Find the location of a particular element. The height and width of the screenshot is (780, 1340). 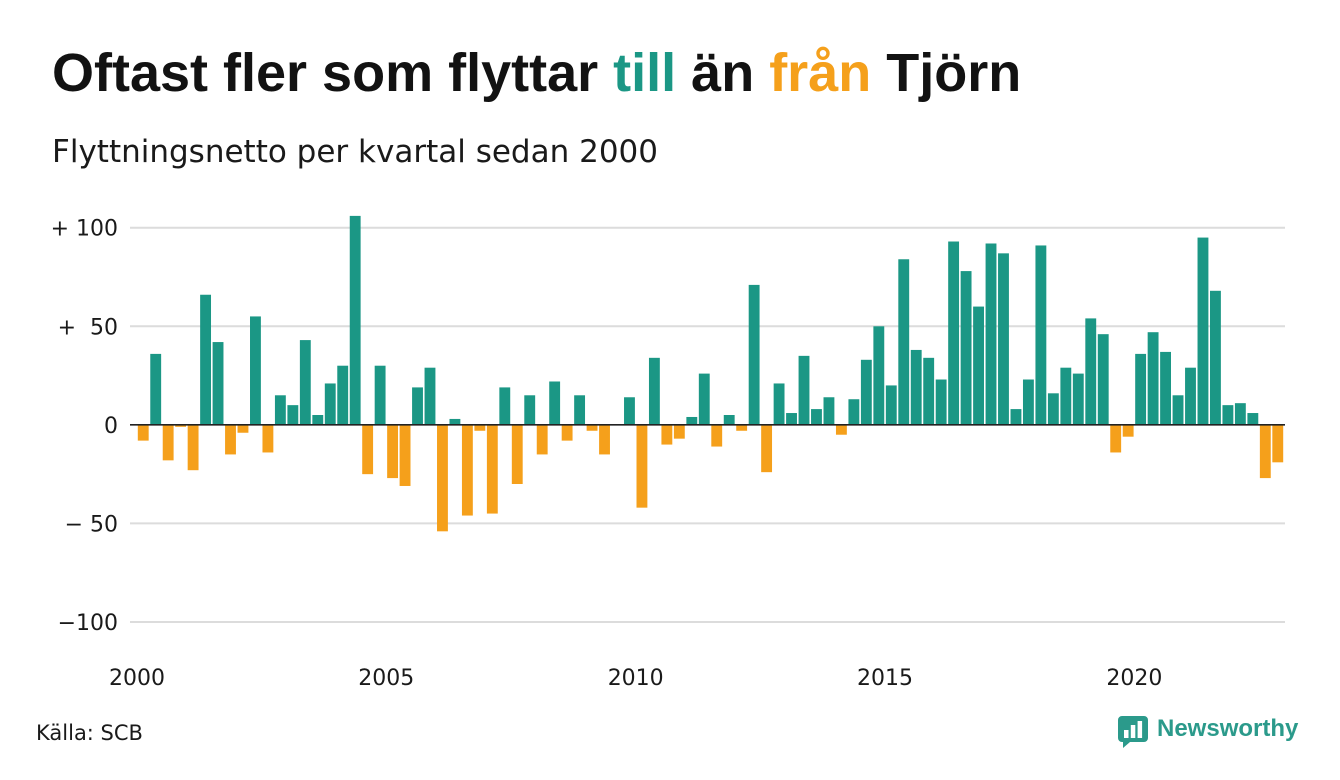

y-tick-label: + 100 is located at coordinates (84, 229).